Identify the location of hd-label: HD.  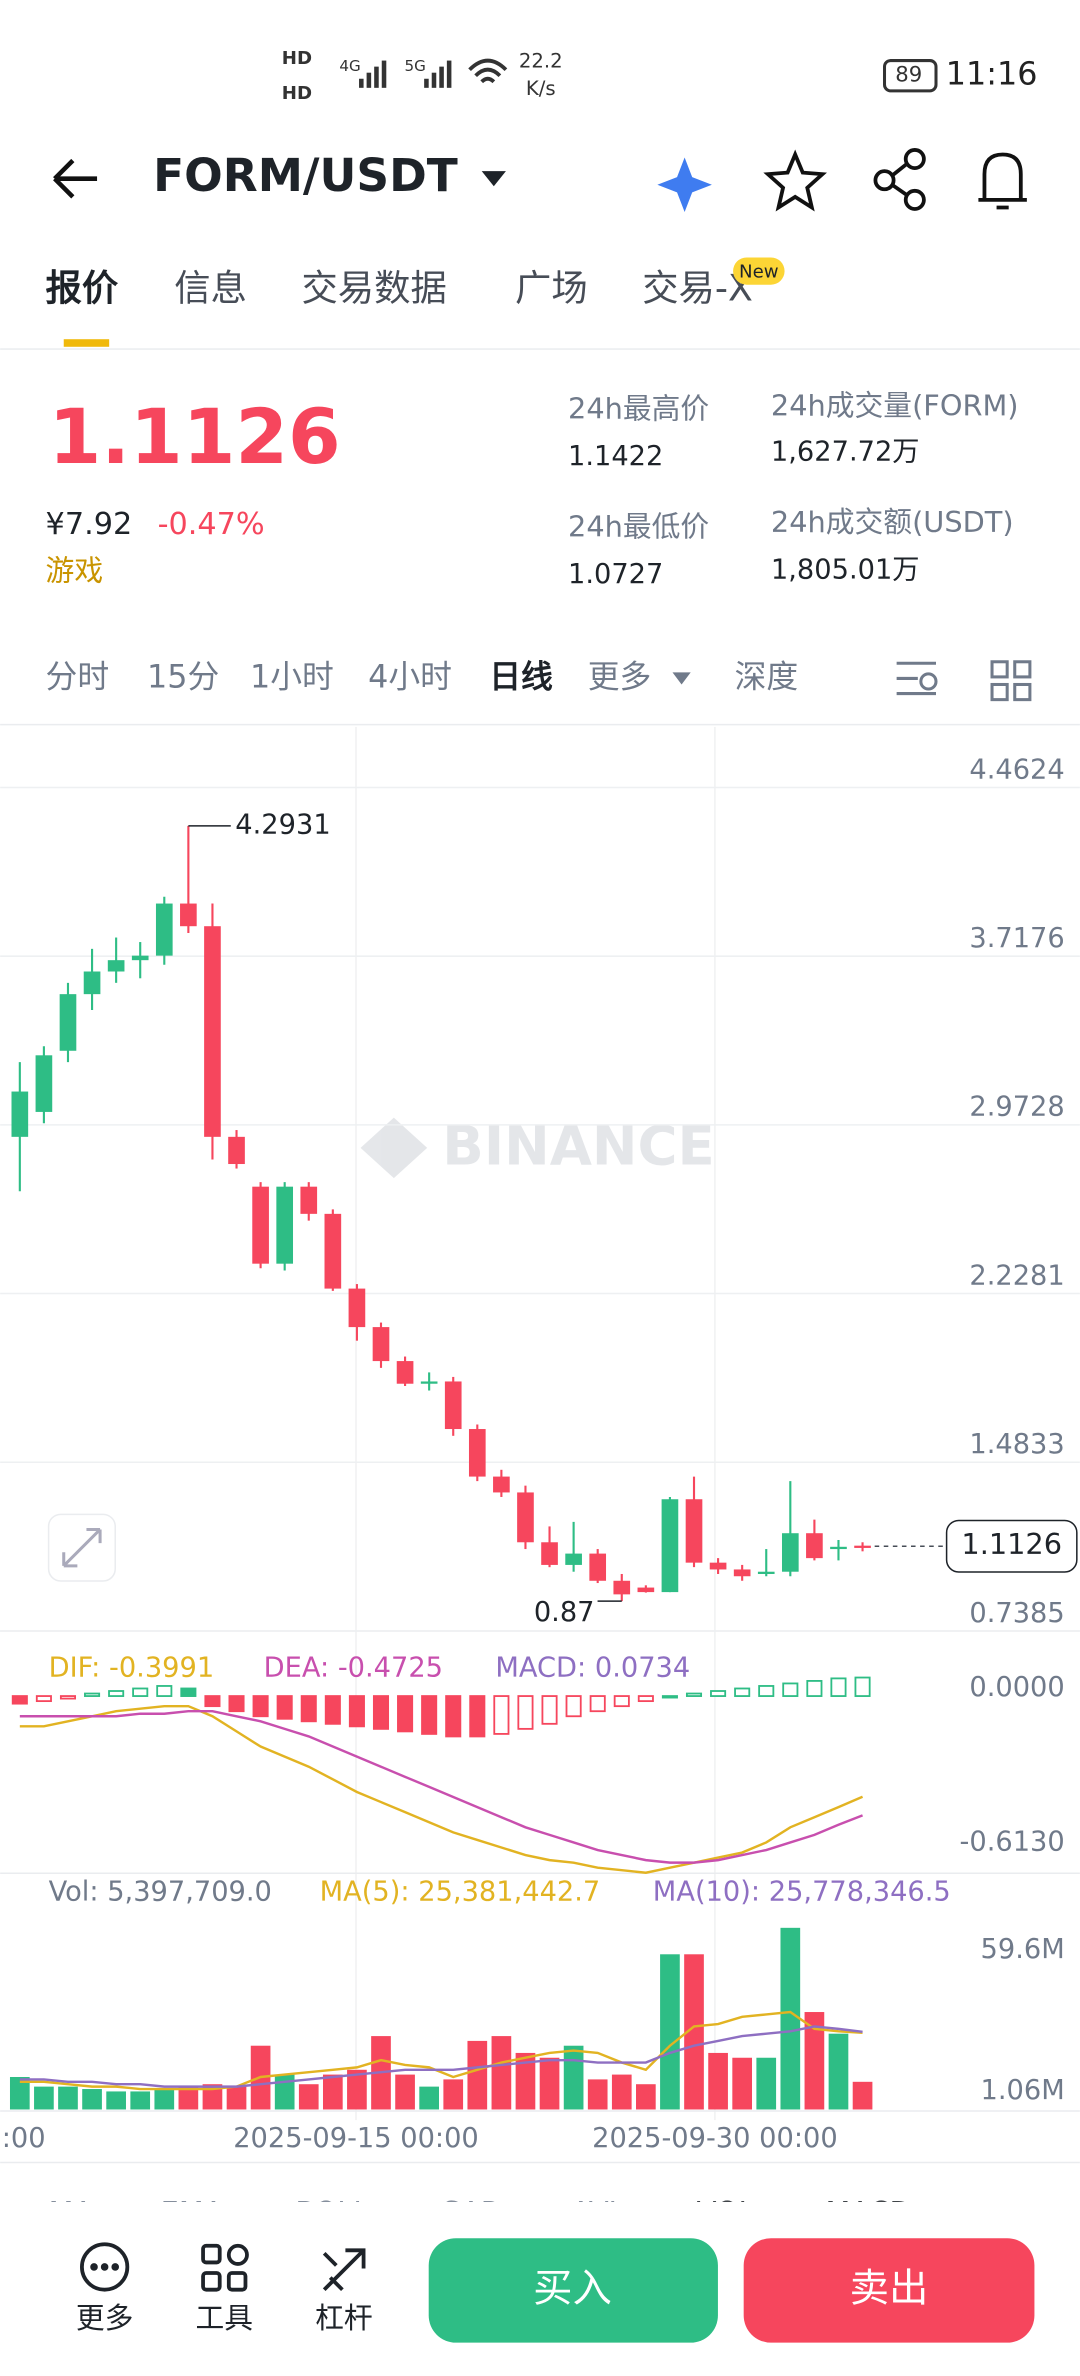
(297, 93).